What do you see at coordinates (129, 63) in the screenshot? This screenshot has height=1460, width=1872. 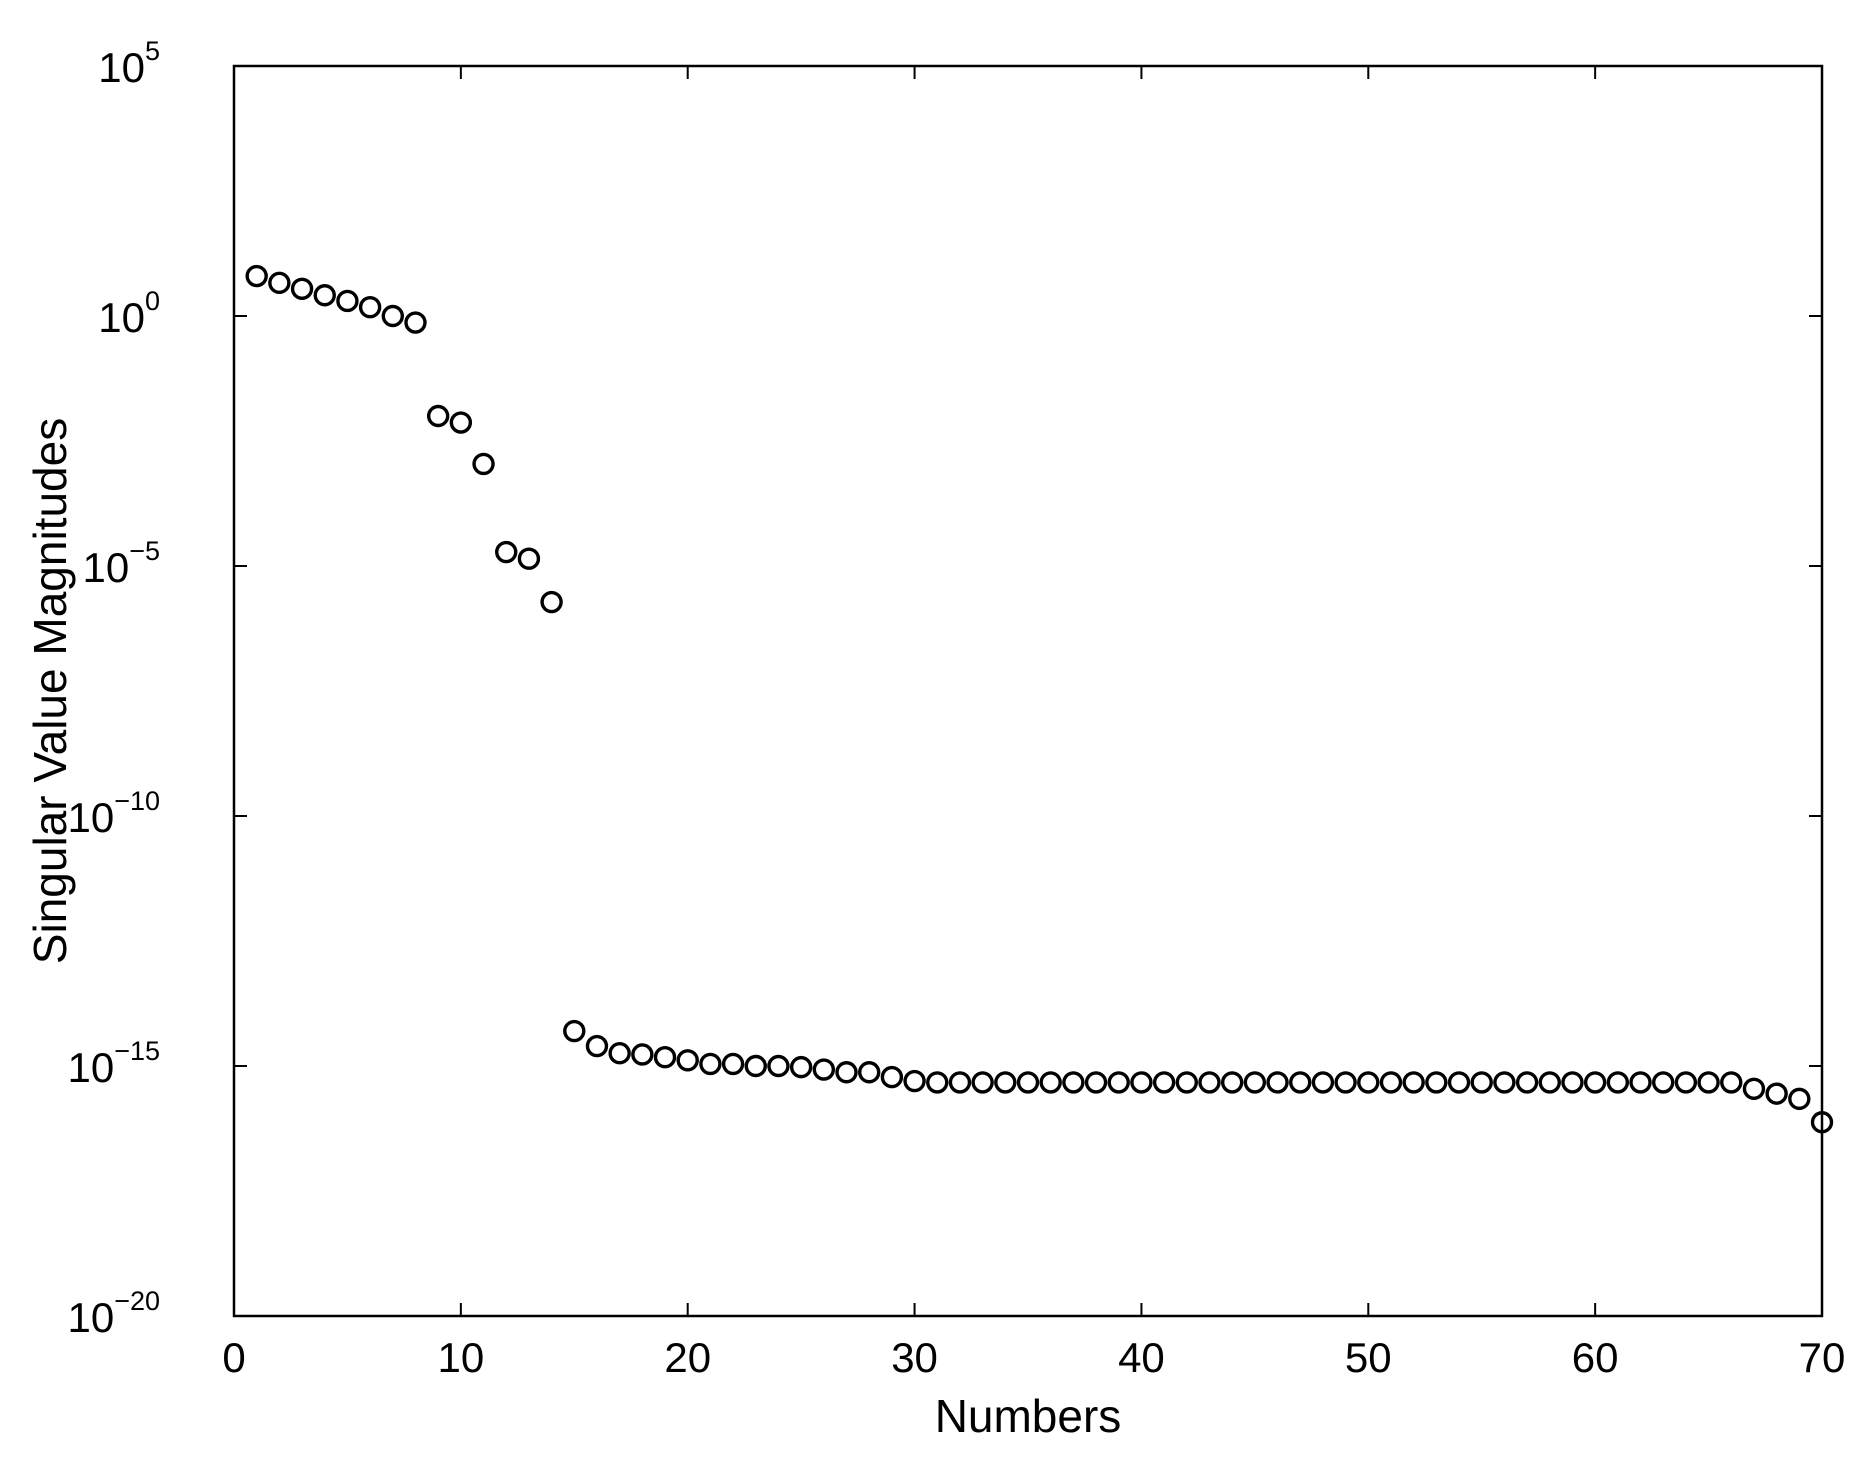 I see `y-tick-label: 10⁵` at bounding box center [129, 63].